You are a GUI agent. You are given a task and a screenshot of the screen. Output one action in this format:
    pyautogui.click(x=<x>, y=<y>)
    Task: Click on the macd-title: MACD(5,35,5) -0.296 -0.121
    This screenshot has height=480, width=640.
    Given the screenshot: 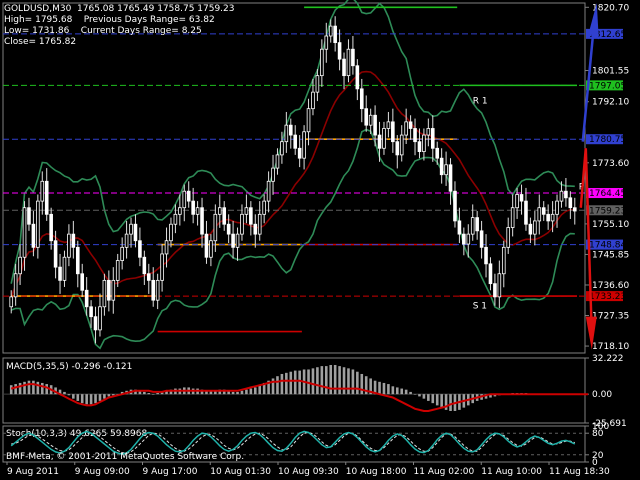 What is the action you would take?
    pyautogui.click(x=69, y=367)
    